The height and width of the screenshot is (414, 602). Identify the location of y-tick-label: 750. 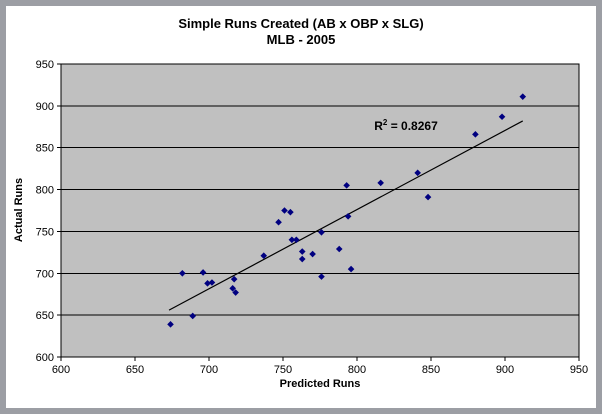
(45, 232).